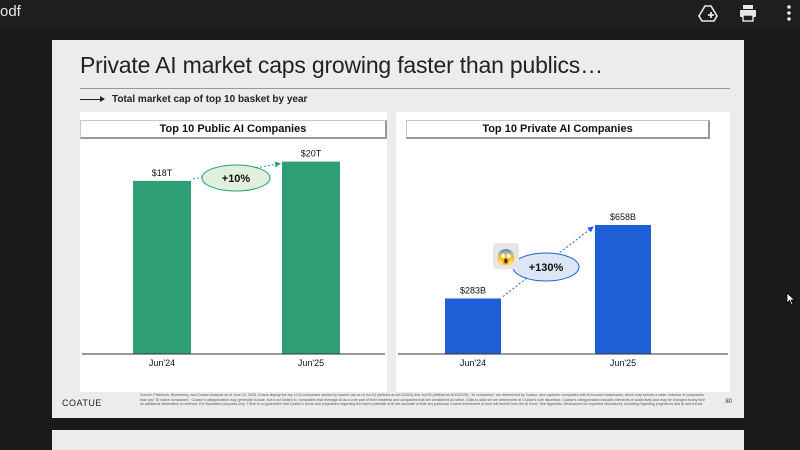 The image size is (800, 450). Describe the element at coordinates (311, 154) in the screenshot. I see `data-label: $20T` at that location.